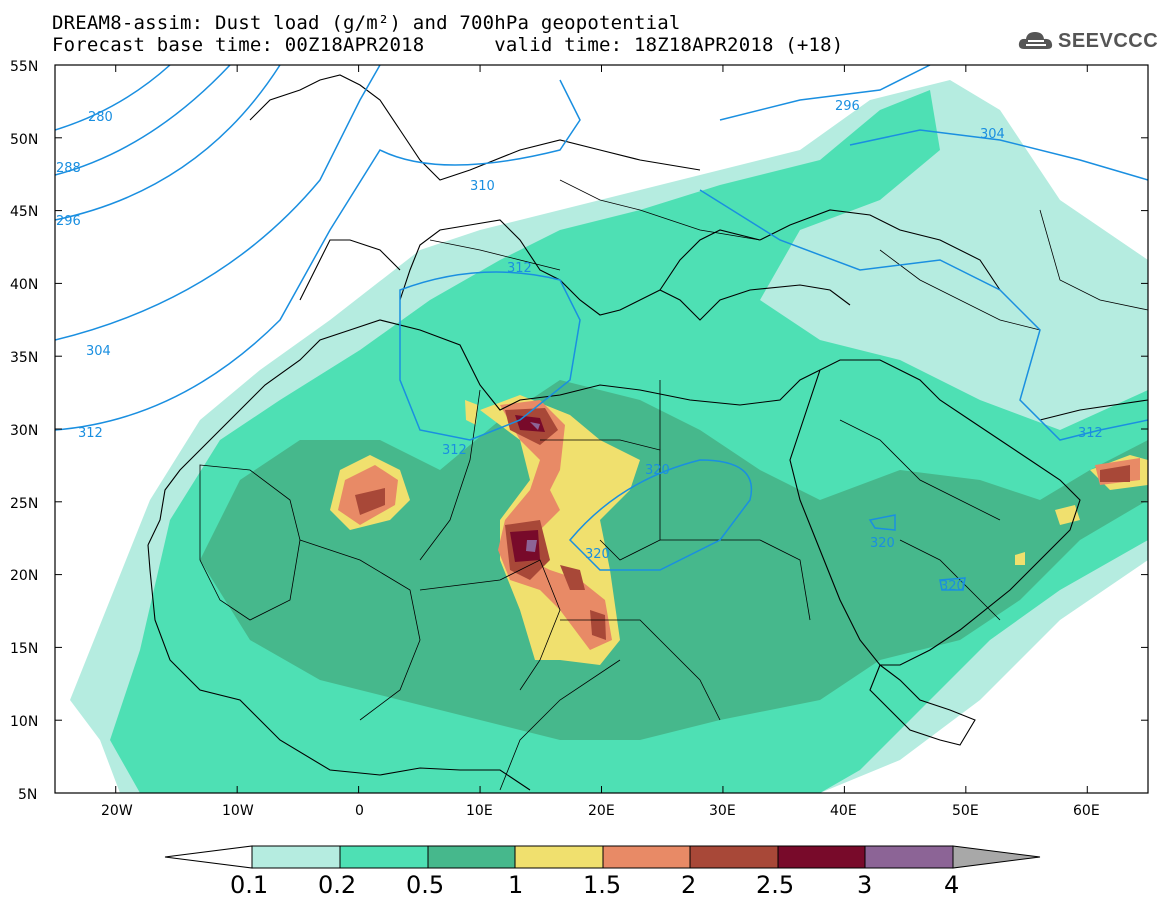 Image resolution: width=1165 pixels, height=907 pixels. I want to click on colorbar-high-triangle, so click(996, 857).